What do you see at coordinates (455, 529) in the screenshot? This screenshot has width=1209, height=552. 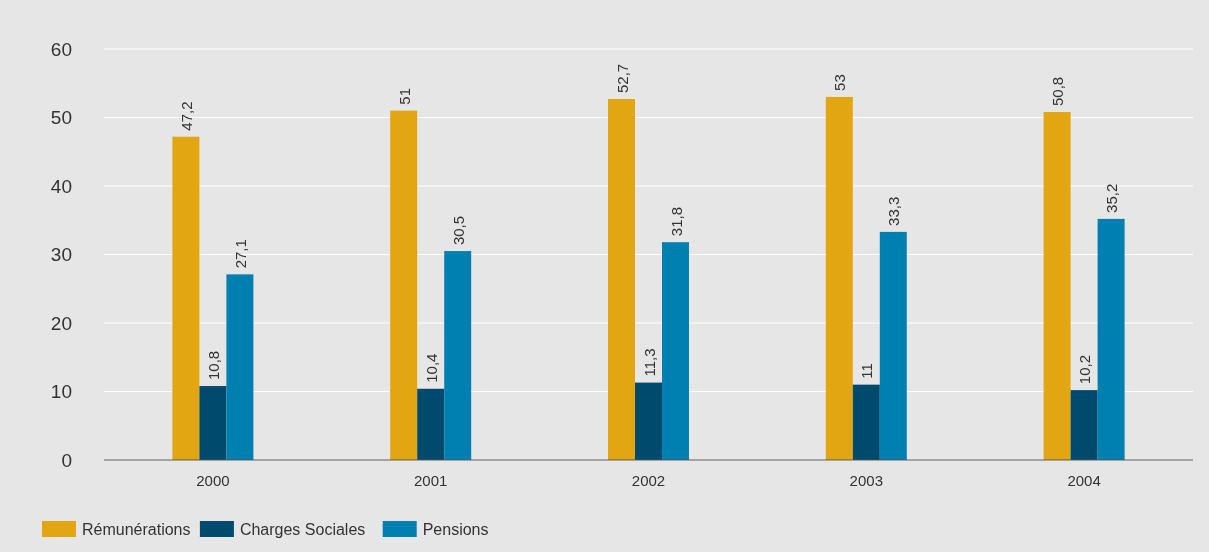 I see `legend-label: Pensions` at bounding box center [455, 529].